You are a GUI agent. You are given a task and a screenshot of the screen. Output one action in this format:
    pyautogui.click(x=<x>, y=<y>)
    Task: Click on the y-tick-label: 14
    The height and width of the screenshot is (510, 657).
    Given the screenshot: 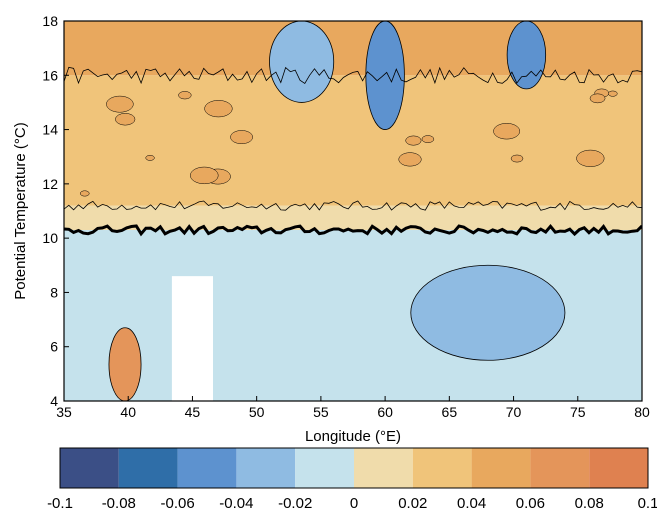 What is the action you would take?
    pyautogui.click(x=50, y=130)
    